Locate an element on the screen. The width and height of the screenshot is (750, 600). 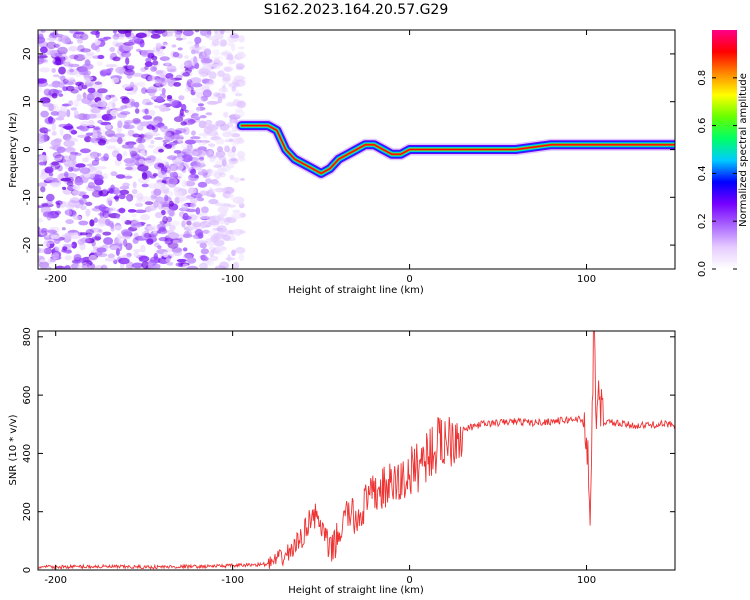
y-tick-label: 400 is located at coordinates (27, 453).